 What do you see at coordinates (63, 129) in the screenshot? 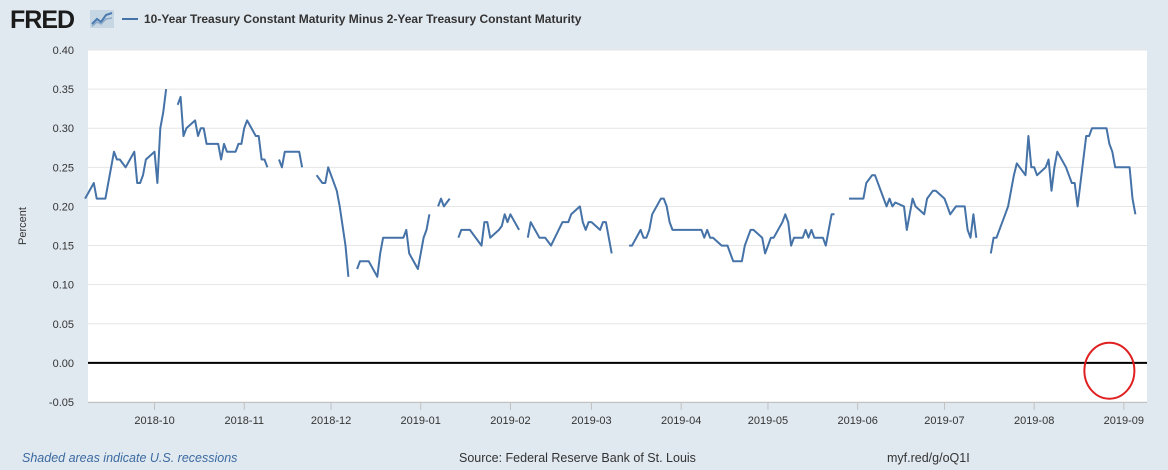
I see `y-tick-label: 0.30` at bounding box center [63, 129].